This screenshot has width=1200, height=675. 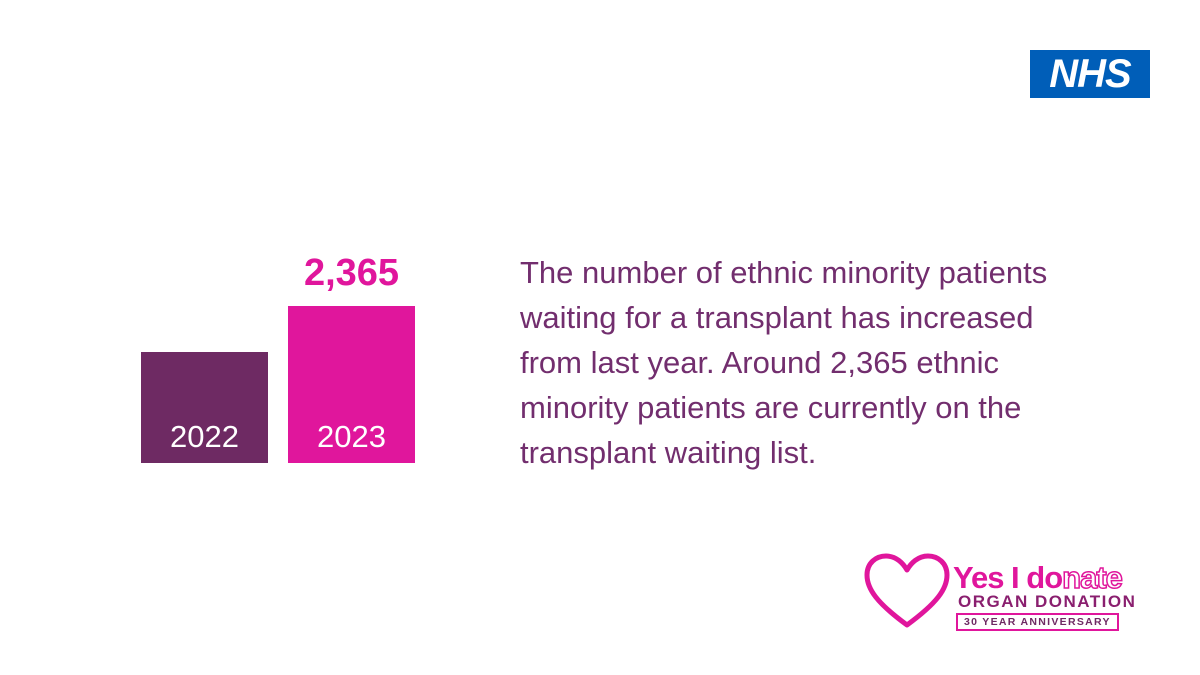 What do you see at coordinates (204, 436) in the screenshot?
I see `category-label: 2022` at bounding box center [204, 436].